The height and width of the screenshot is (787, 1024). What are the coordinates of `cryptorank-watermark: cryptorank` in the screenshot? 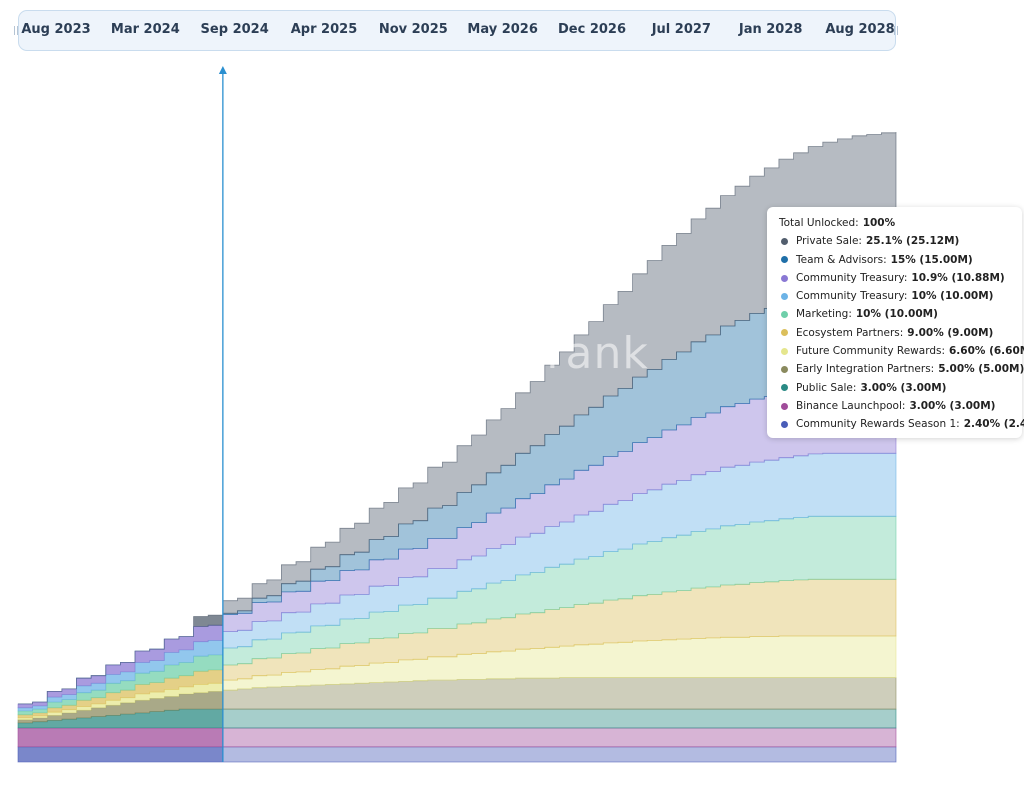 It's located at (524, 353).